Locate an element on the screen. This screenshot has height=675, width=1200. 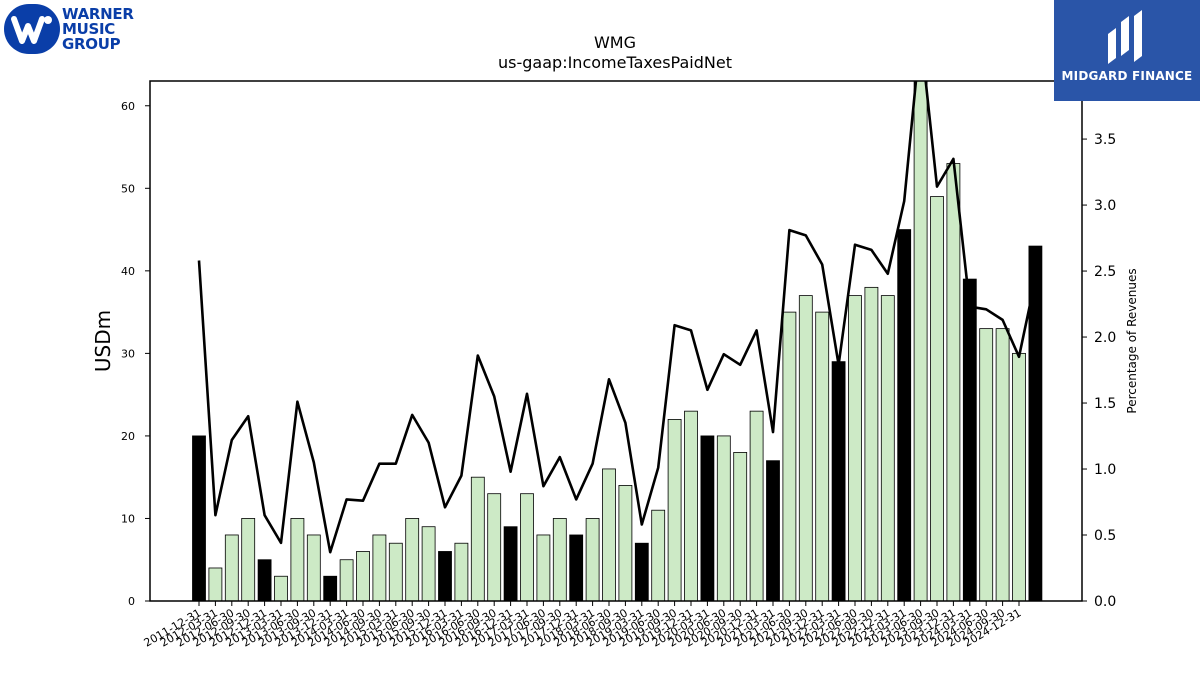
warner-badge-icon is located at coordinates (32, 29).